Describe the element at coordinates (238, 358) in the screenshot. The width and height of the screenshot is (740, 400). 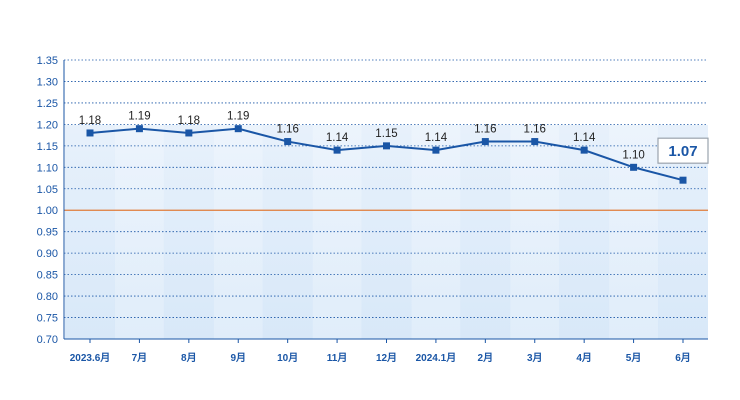
I see `x-tick-label: 9月` at that location.